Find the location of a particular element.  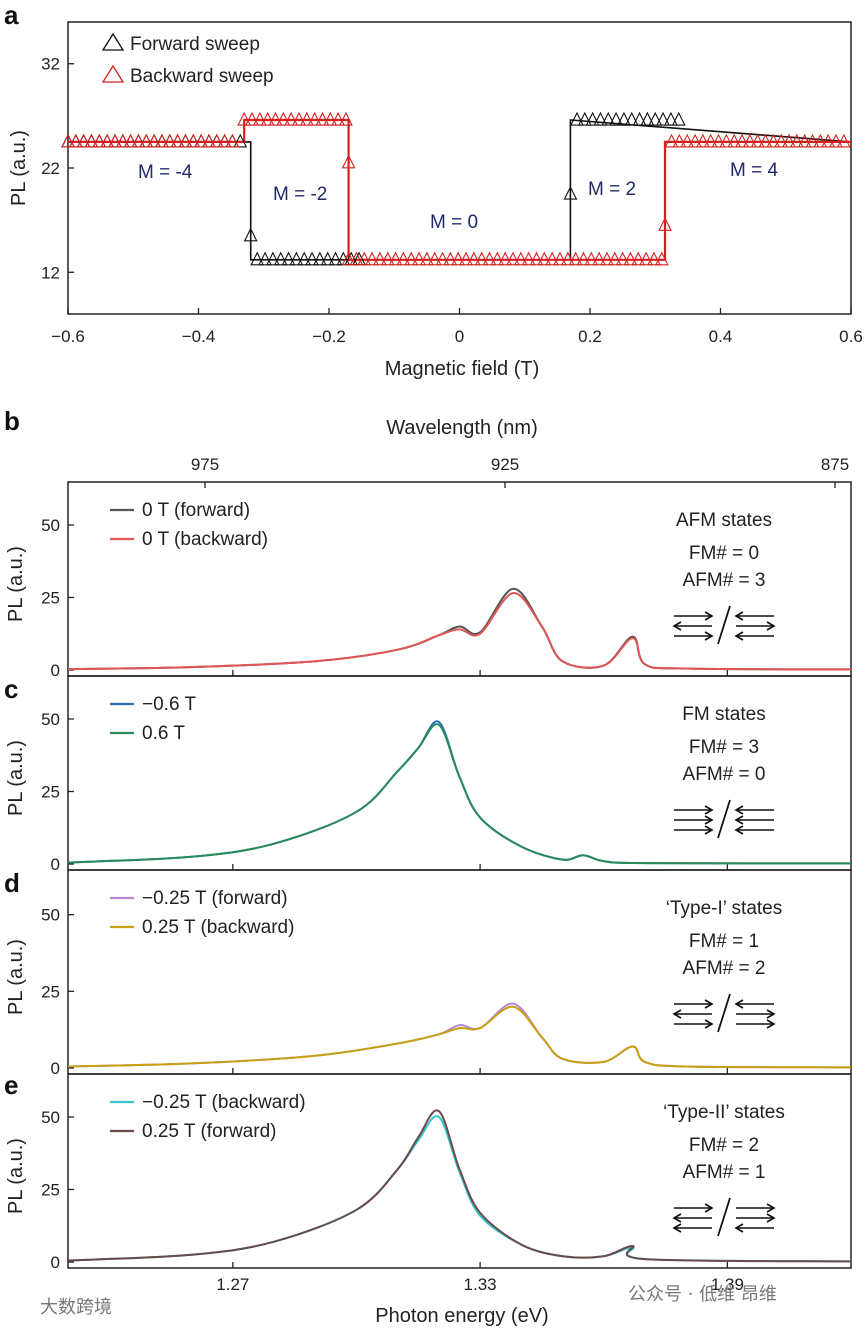

x-tick-label: 1.39 is located at coordinates (727, 1284).